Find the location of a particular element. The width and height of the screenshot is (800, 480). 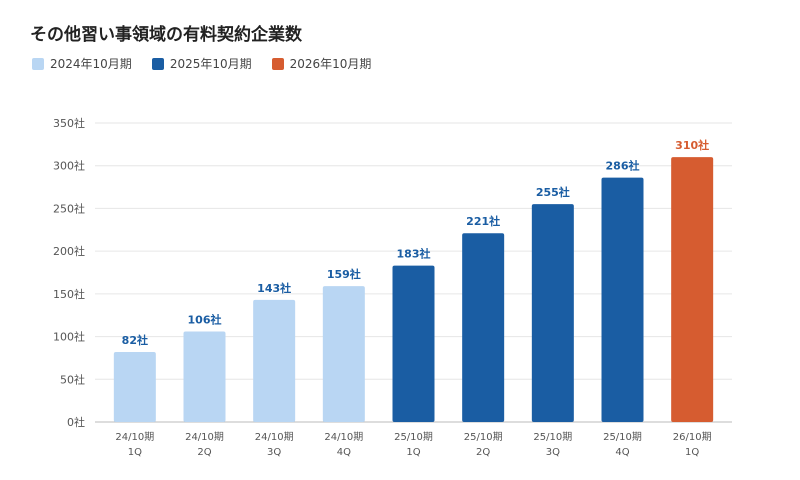

legend: 2024年10月期 2025年10月期 2026年10月期 is located at coordinates (211, 63).